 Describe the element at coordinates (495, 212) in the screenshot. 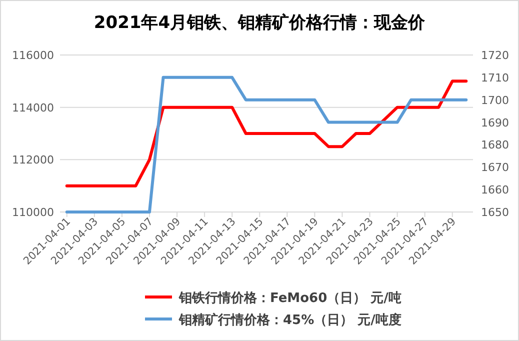

I see `y2-tick-label: 1650` at that location.